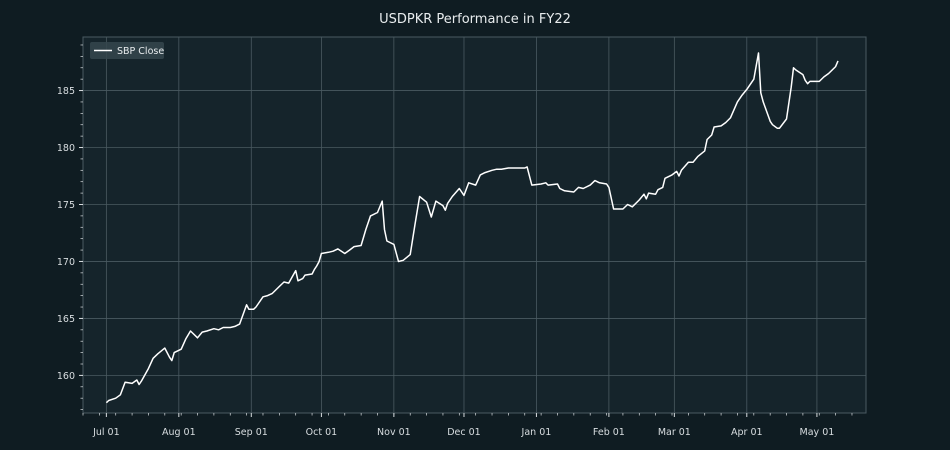  What do you see at coordinates (394, 432) in the screenshot?
I see `x-tick-label: Nov 01` at bounding box center [394, 432].